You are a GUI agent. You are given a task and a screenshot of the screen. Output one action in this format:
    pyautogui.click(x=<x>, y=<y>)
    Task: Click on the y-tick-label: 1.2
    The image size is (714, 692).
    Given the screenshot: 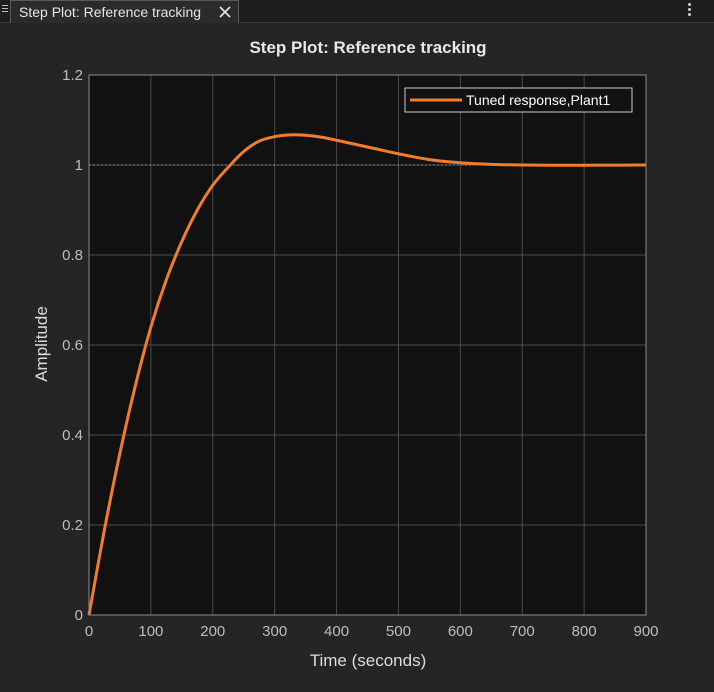 What is the action you would take?
    pyautogui.click(x=72, y=75)
    